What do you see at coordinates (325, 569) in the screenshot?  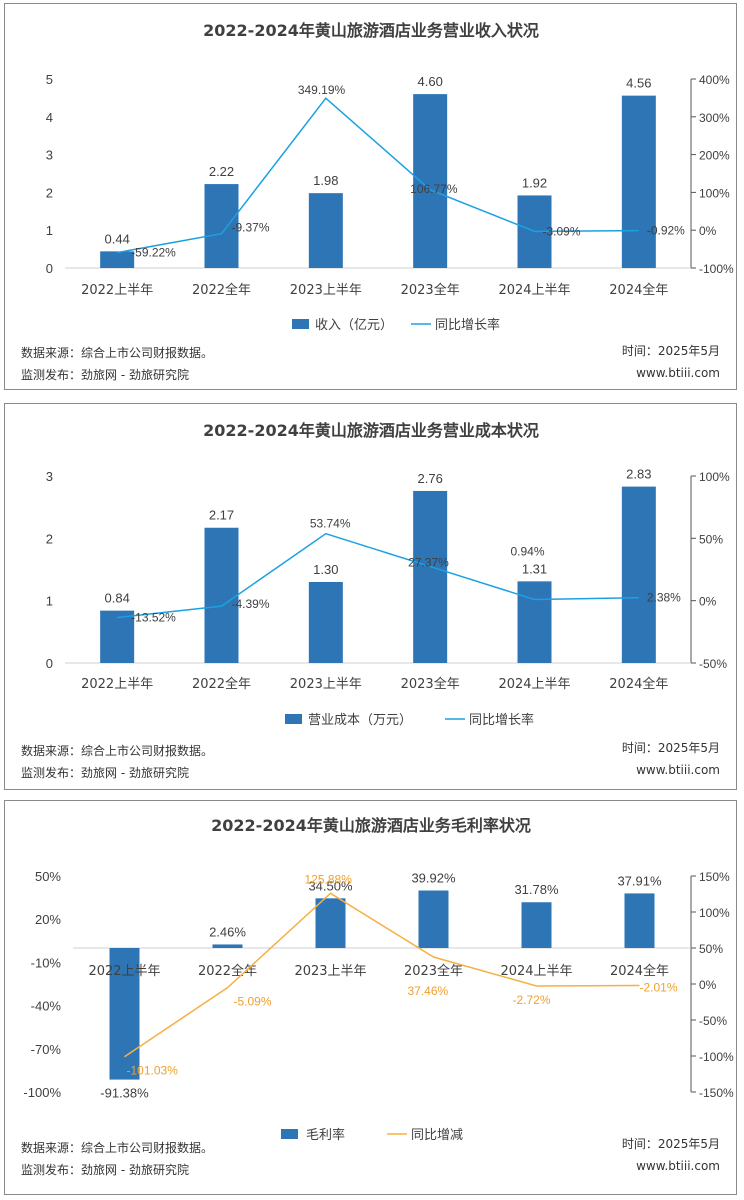 I see `bar-data-label: 1.30` at bounding box center [325, 569].